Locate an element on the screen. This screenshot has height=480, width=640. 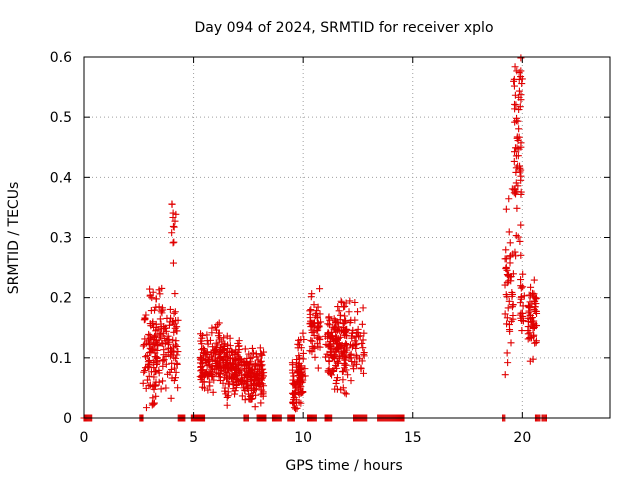
x-tick-label: 5 is located at coordinates (193, 438).